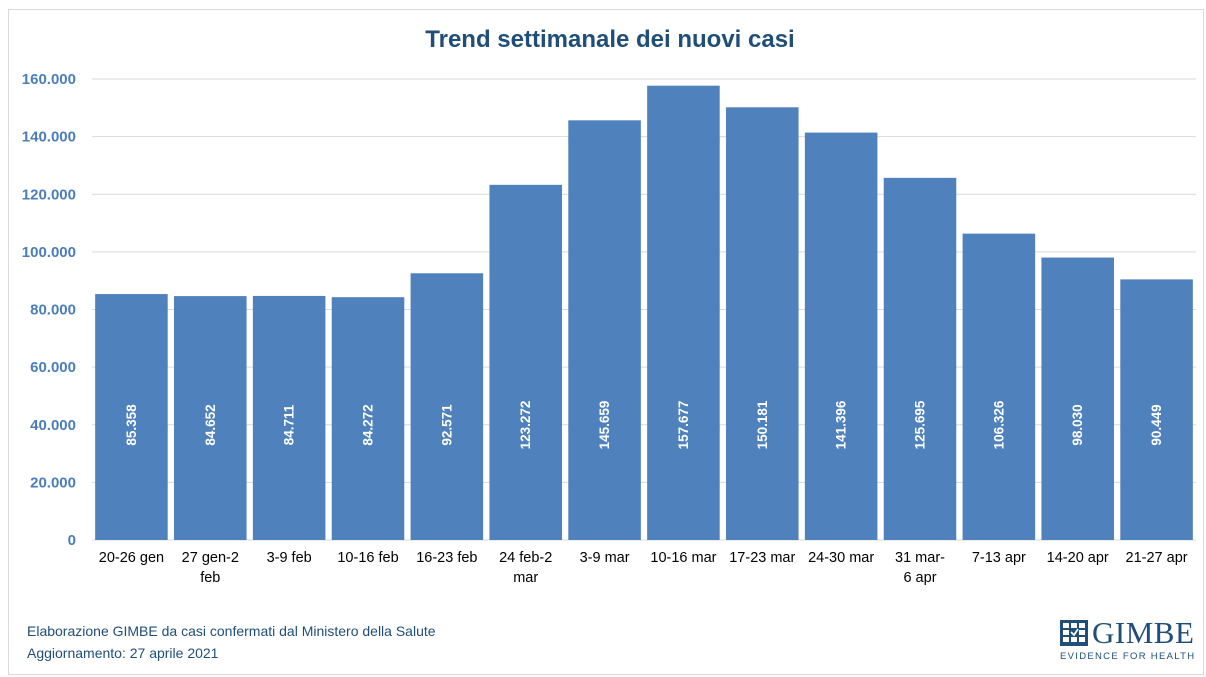  Describe the element at coordinates (131, 558) in the screenshot. I see `x-tick-label: 20-26 gen` at that location.